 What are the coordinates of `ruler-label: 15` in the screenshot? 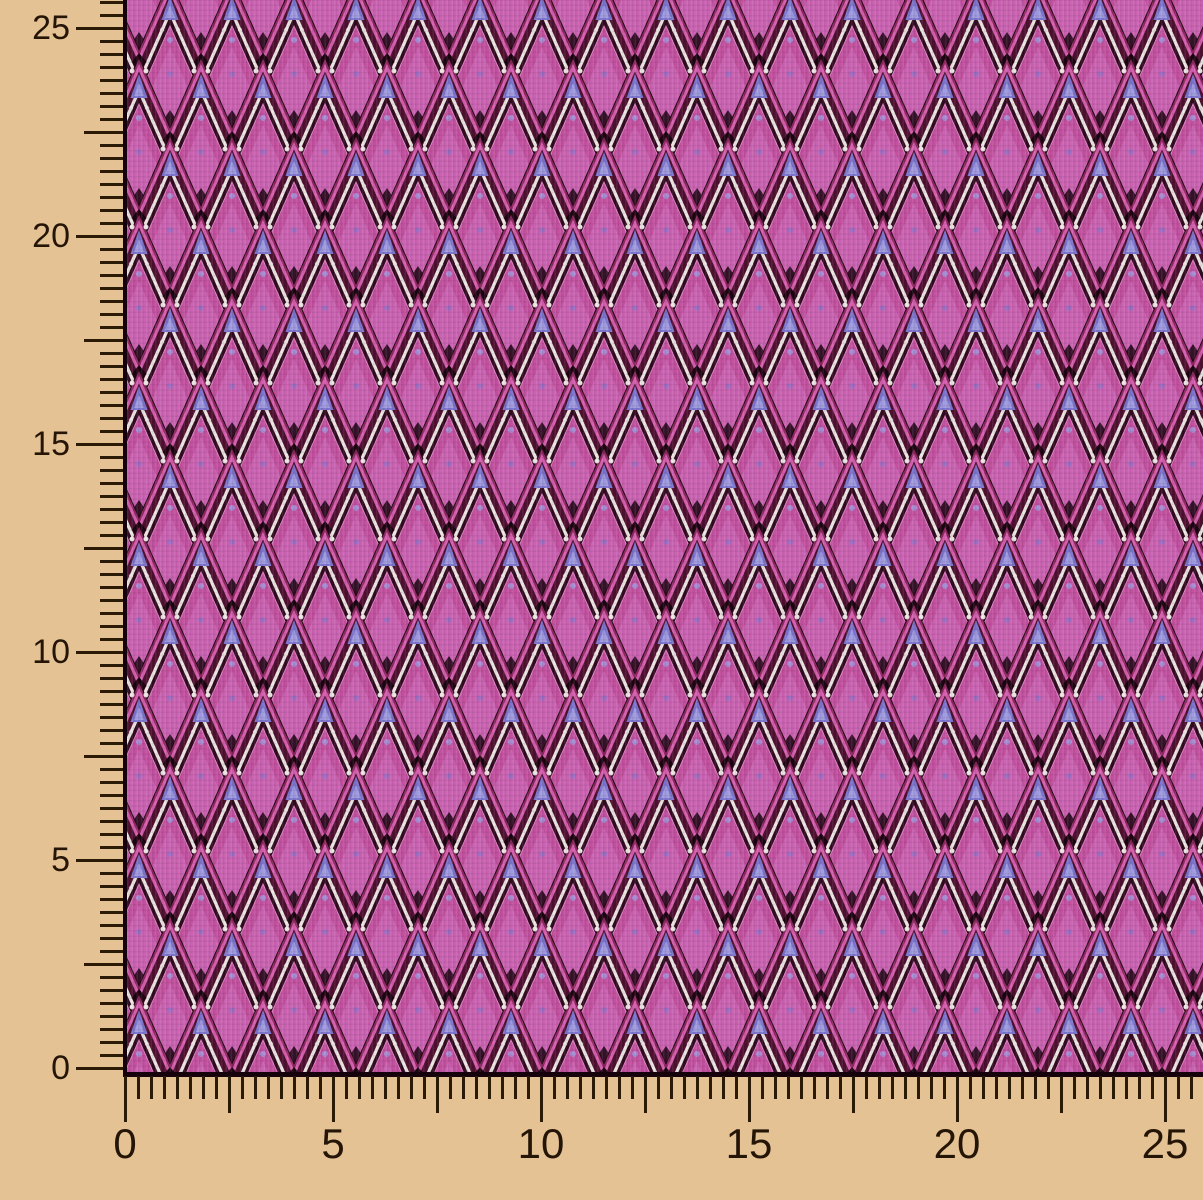 It's located at (51, 444).